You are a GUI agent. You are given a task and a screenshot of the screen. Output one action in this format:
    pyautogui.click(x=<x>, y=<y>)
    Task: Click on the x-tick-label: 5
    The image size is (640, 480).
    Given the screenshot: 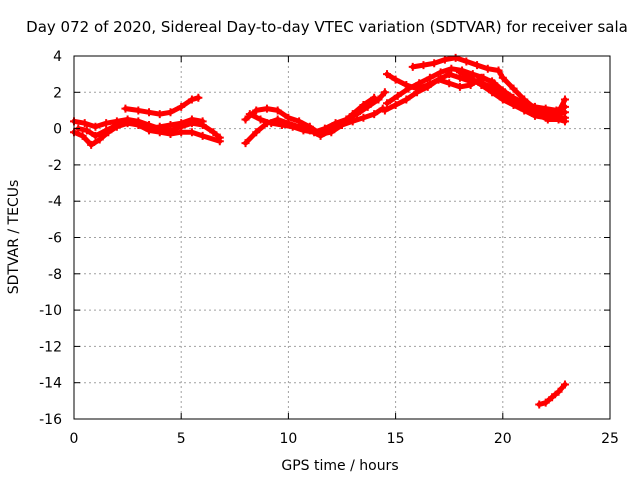 What is the action you would take?
    pyautogui.click(x=181, y=439)
    